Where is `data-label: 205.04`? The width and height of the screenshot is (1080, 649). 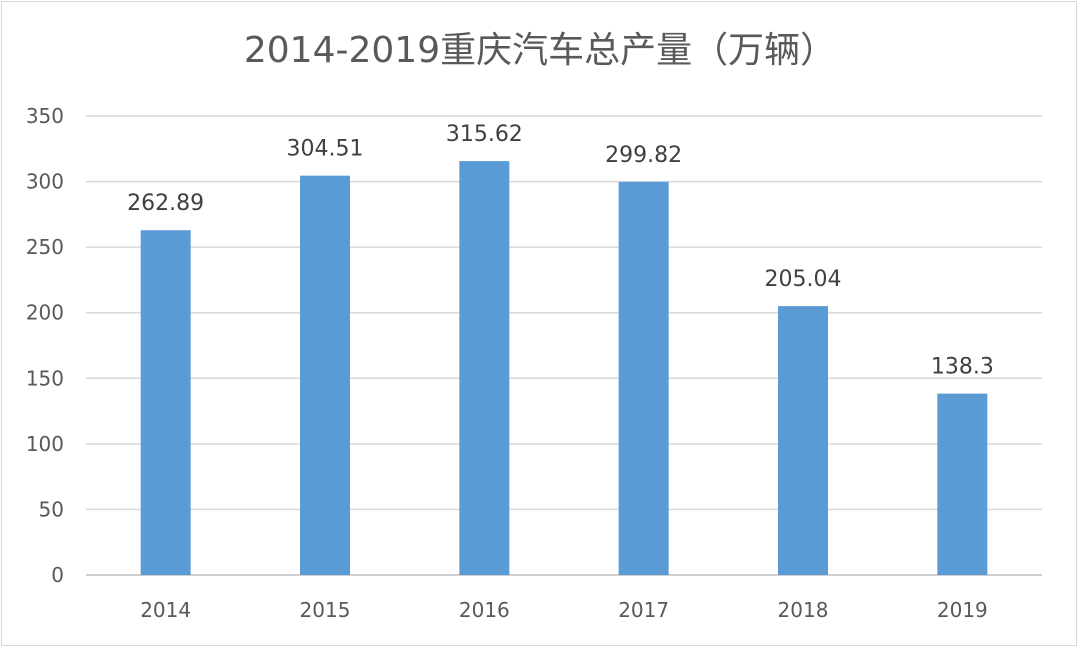
data-label: 205.04 is located at coordinates (803, 279).